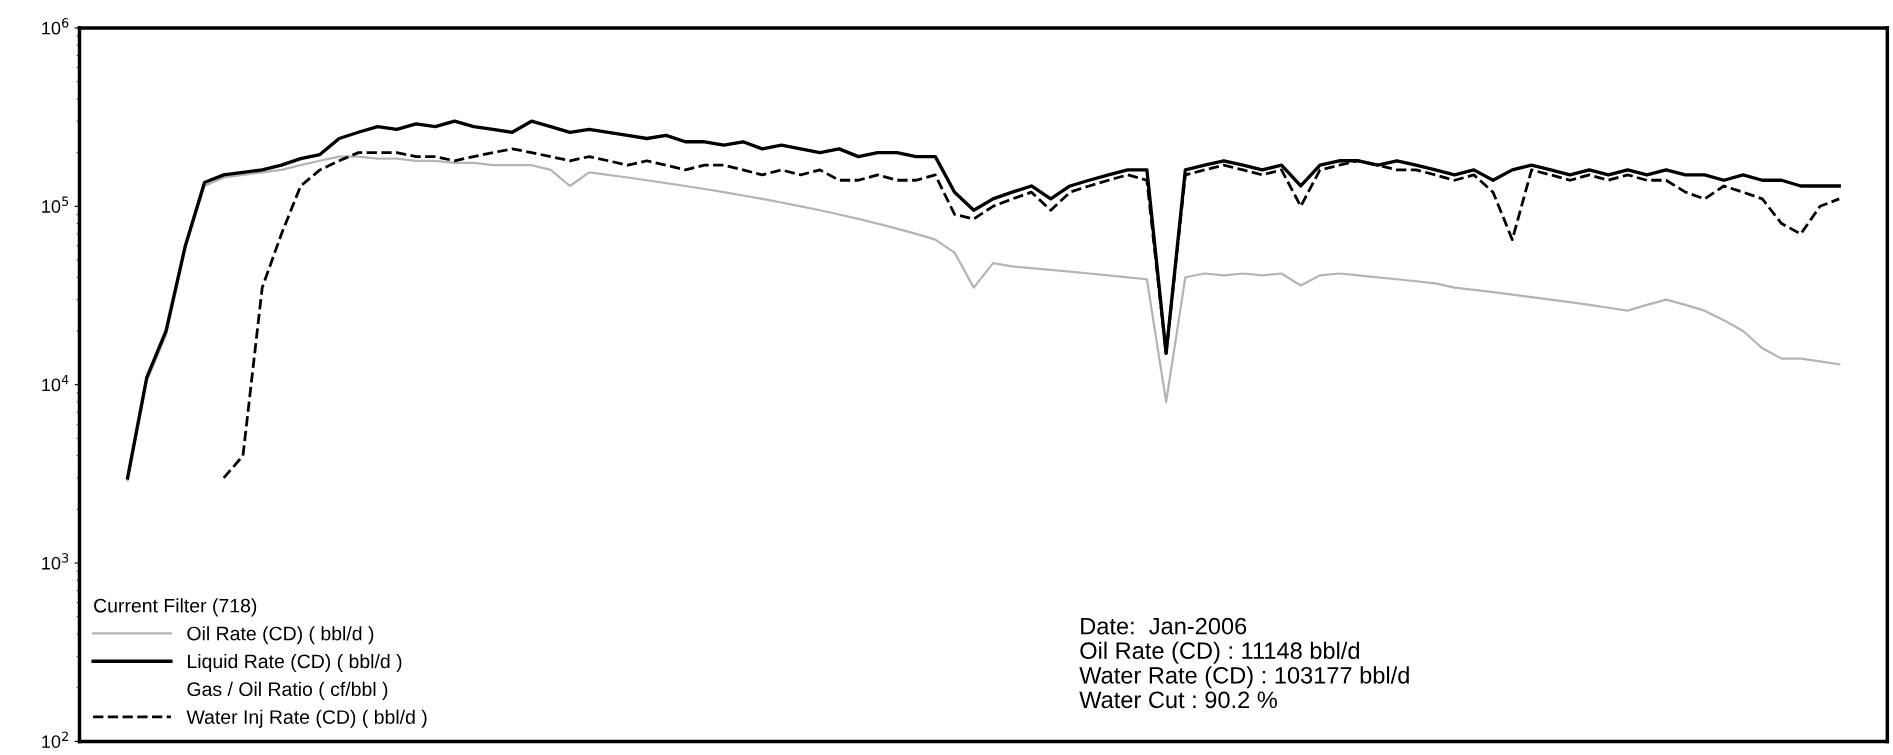 This screenshot has width=1893, height=755. I want to click on text: Gas / Oil Ratio ( cf/bbl ), so click(287, 690).